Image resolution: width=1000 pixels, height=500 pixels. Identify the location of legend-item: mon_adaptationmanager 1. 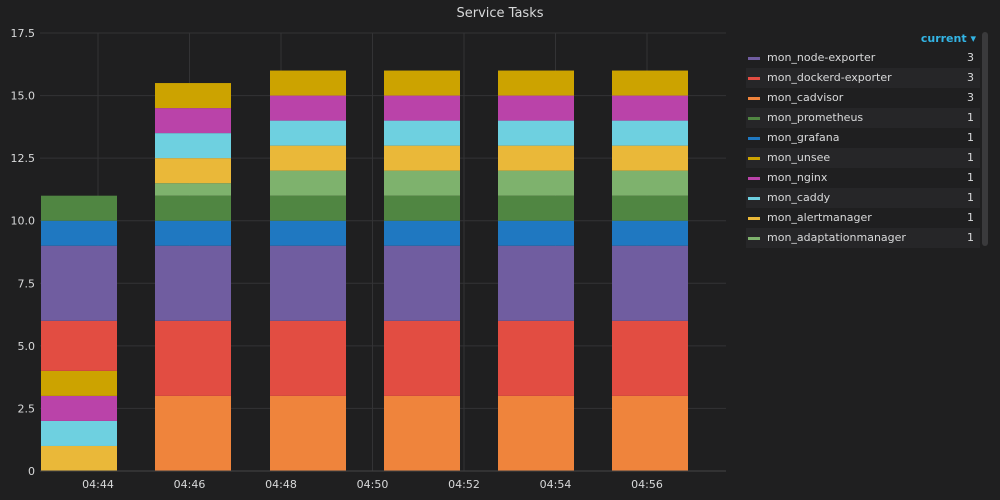
(863, 238).